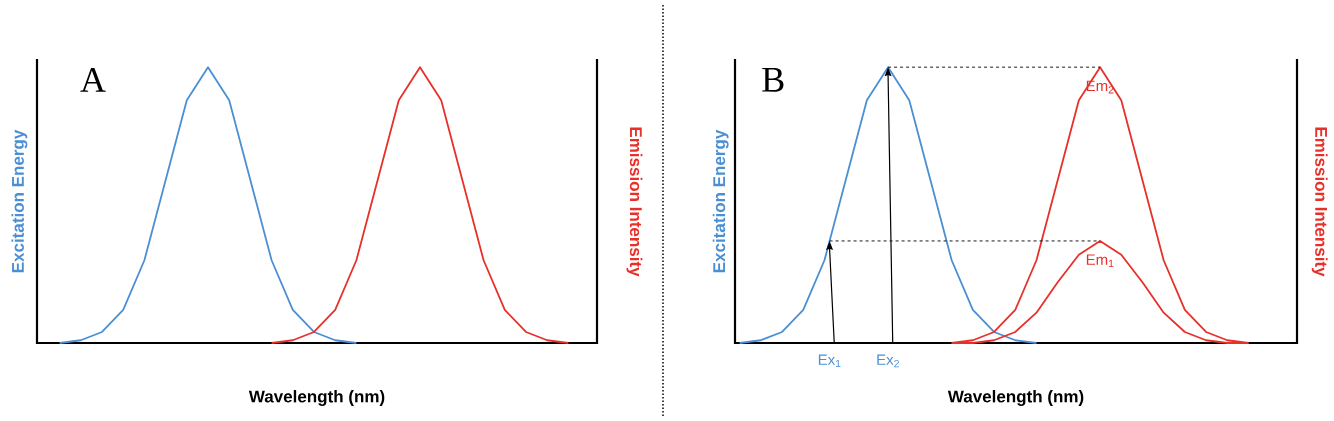 This screenshot has height=421, width=1334. What do you see at coordinates (1100, 261) in the screenshot?
I see `series-label: Em$_{1}$` at bounding box center [1100, 261].